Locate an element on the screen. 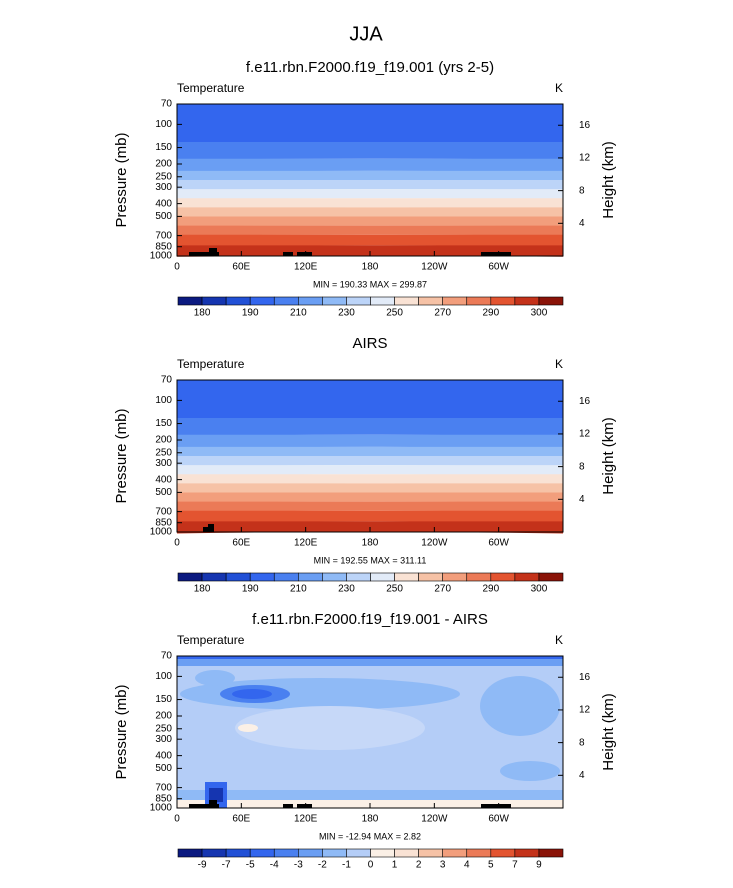  y-tick-label: 850 is located at coordinates (163, 522).